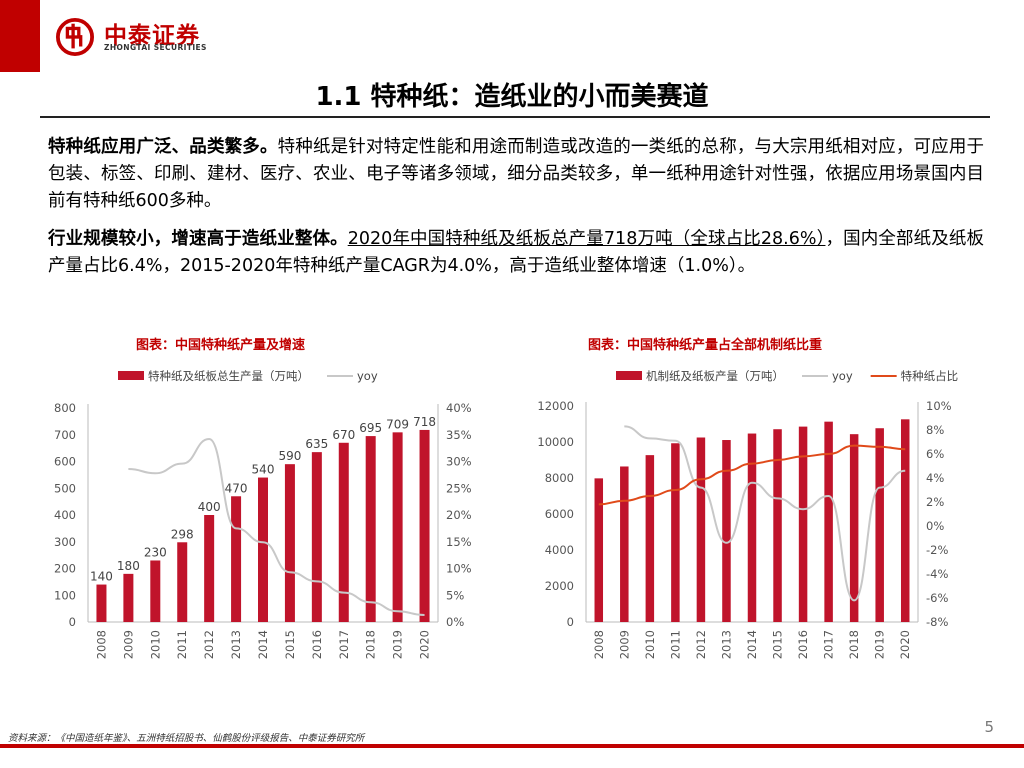  Describe the element at coordinates (624, 644) in the screenshot. I see `x-axis-tick-label: 2009` at that location.